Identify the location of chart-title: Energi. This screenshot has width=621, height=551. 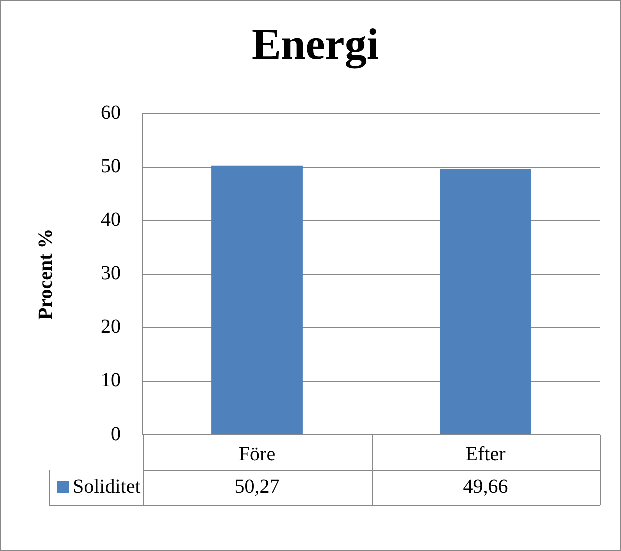
(316, 44).